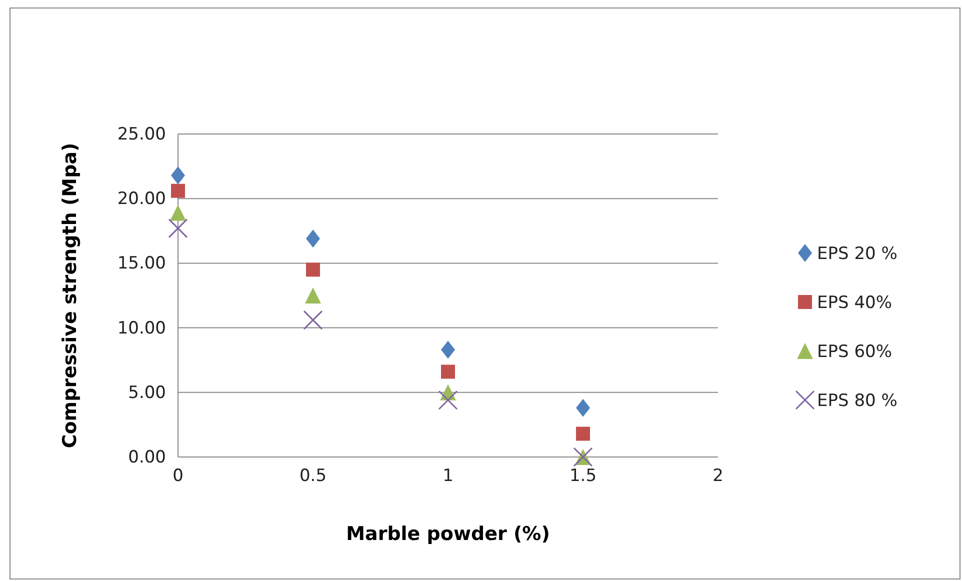  What do you see at coordinates (854, 303) in the screenshot?
I see `legend-label: EPS 40%` at bounding box center [854, 303].